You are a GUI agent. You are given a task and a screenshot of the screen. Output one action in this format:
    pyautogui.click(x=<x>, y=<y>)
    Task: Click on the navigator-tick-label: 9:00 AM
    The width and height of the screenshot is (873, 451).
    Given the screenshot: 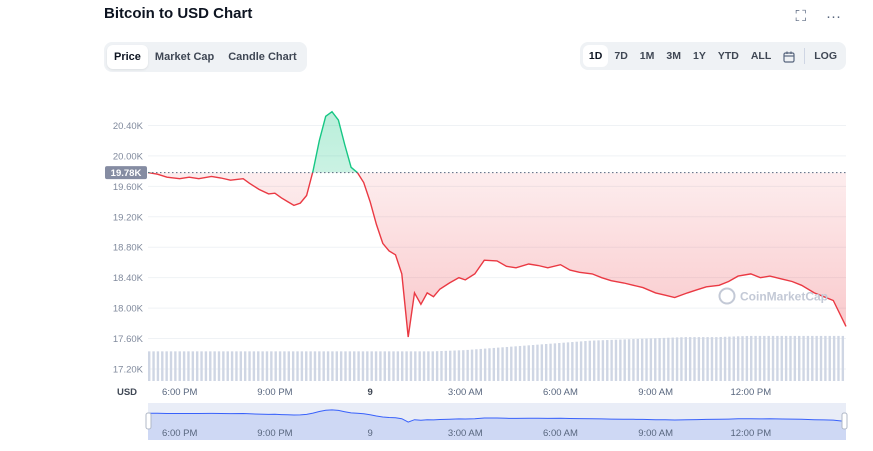 What is the action you would take?
    pyautogui.click(x=655, y=433)
    